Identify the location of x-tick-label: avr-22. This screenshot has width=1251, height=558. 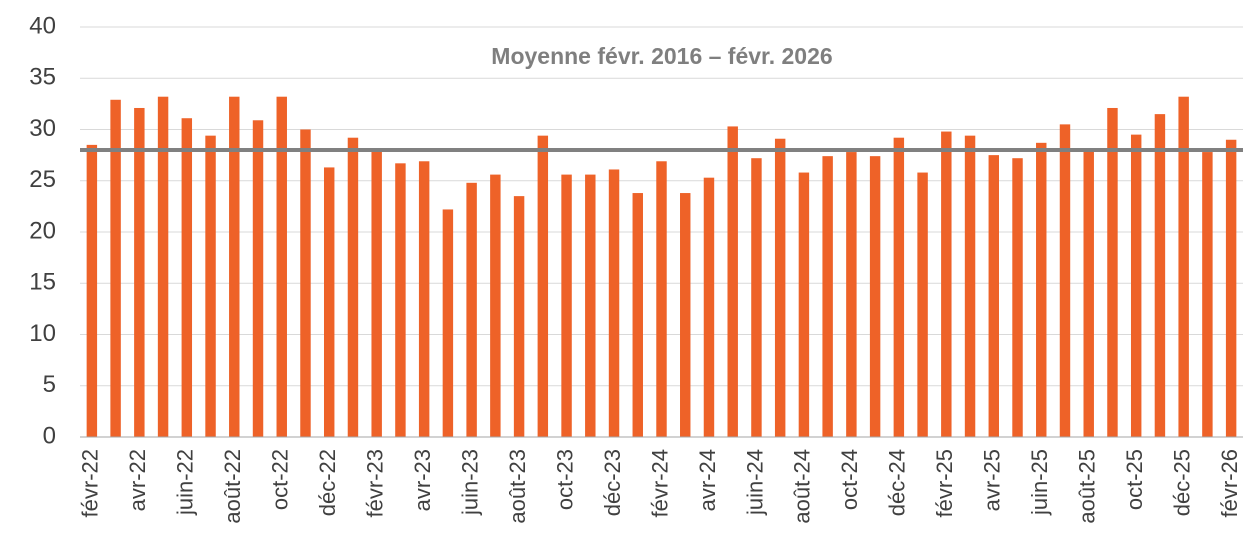
(137, 480).